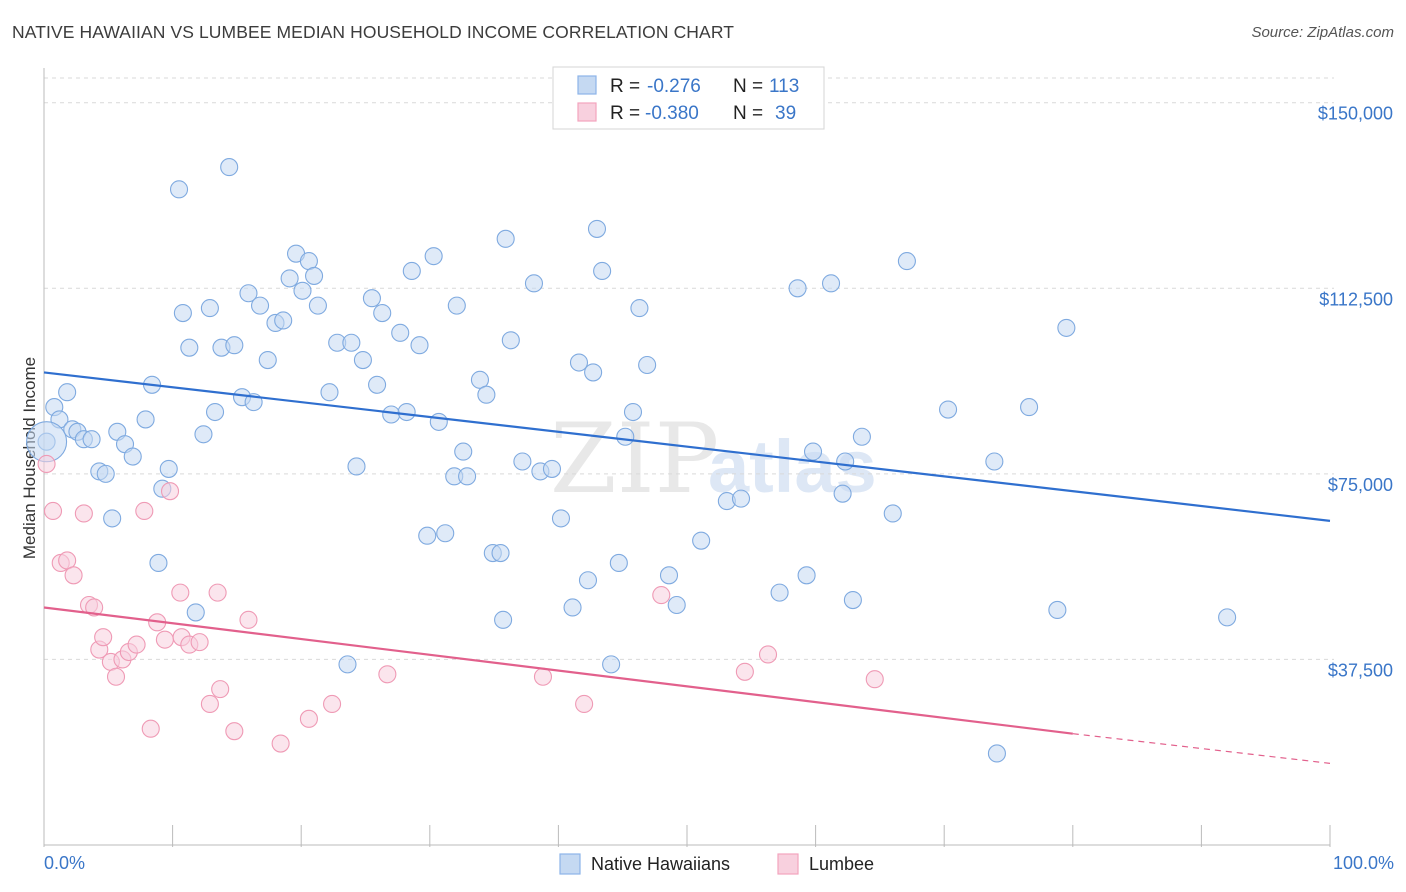 The height and width of the screenshot is (892, 1406). What do you see at coordinates (672, 113) in the screenshot?
I see `legend-r-value-pink: -0.380` at bounding box center [672, 113].